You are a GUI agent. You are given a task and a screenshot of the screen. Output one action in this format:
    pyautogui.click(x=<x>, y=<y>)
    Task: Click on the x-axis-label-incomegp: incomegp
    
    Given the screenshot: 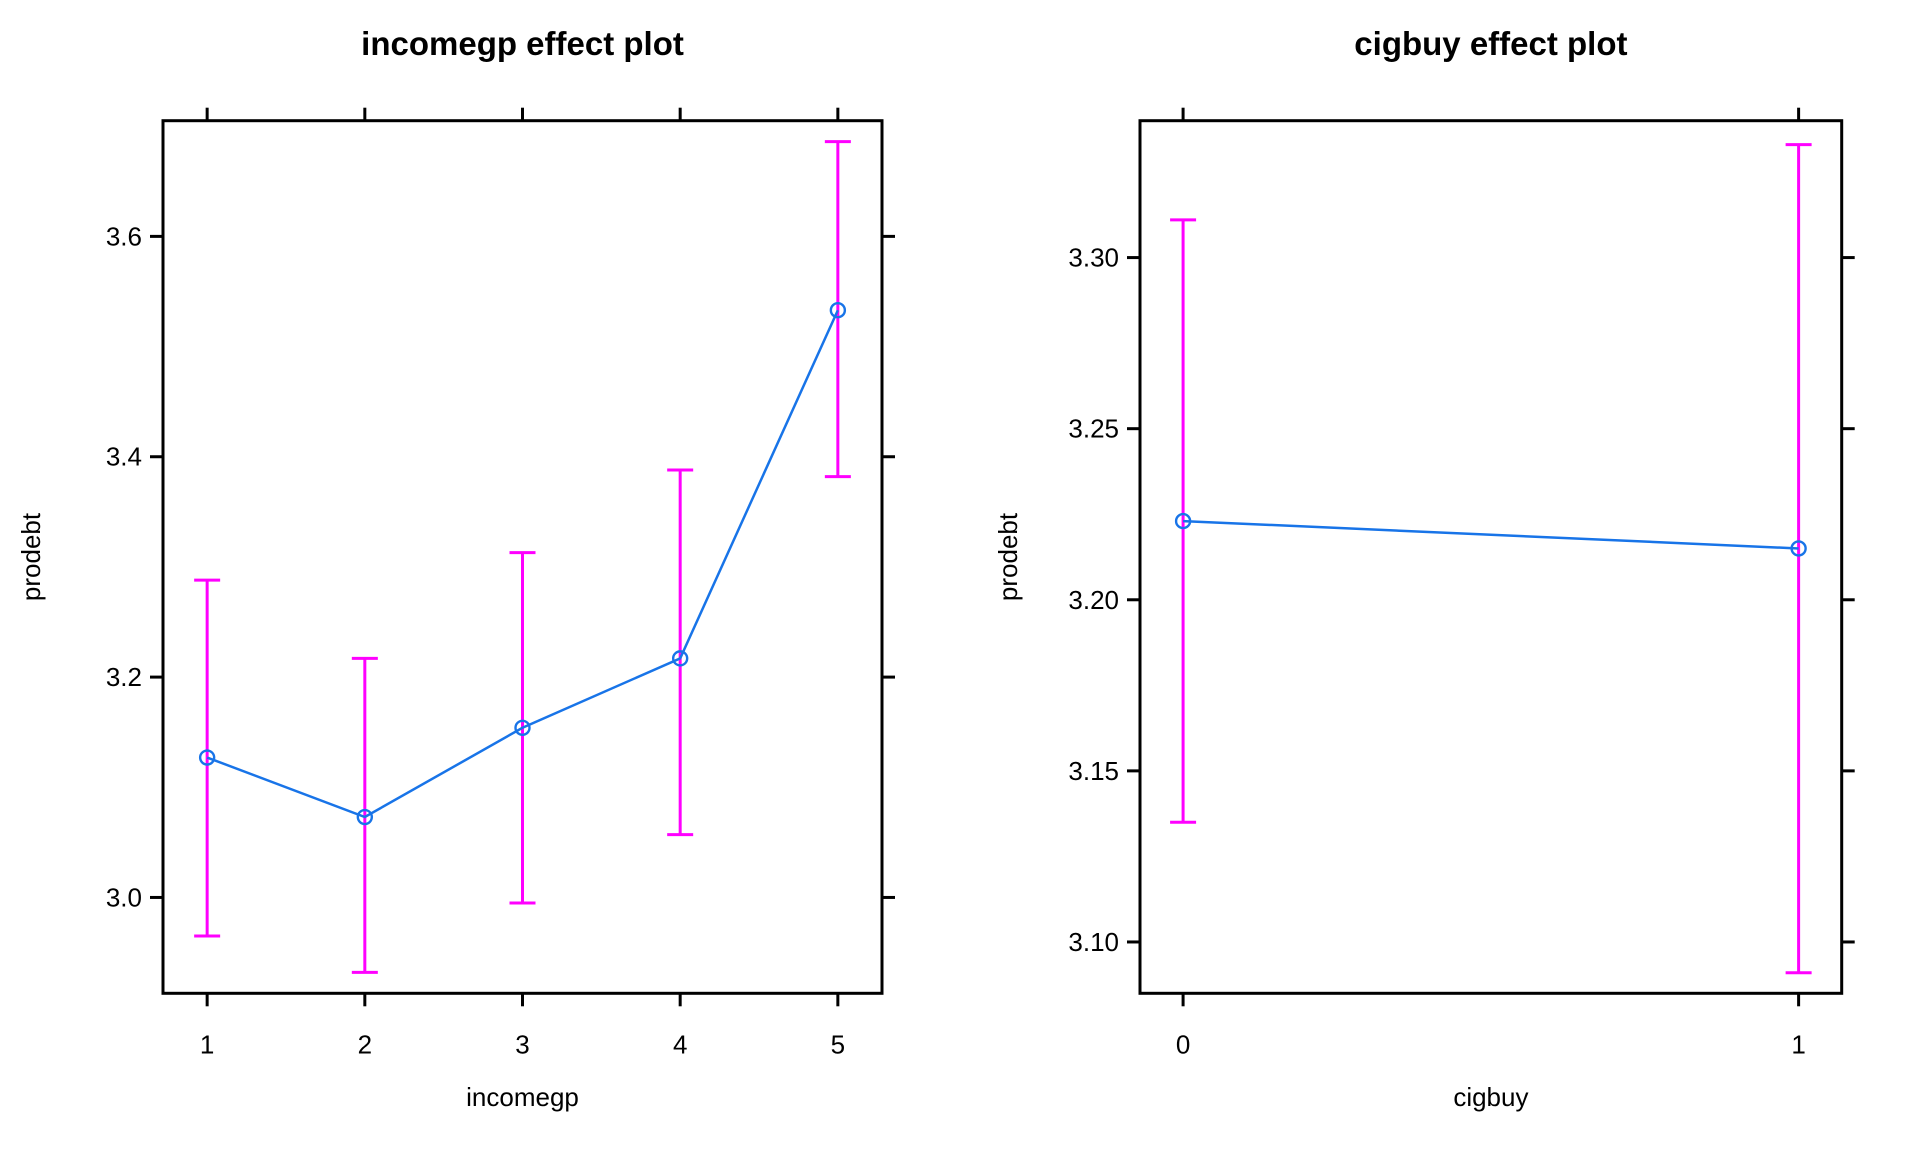 What is the action you would take?
    pyautogui.click(x=522, y=1097)
    